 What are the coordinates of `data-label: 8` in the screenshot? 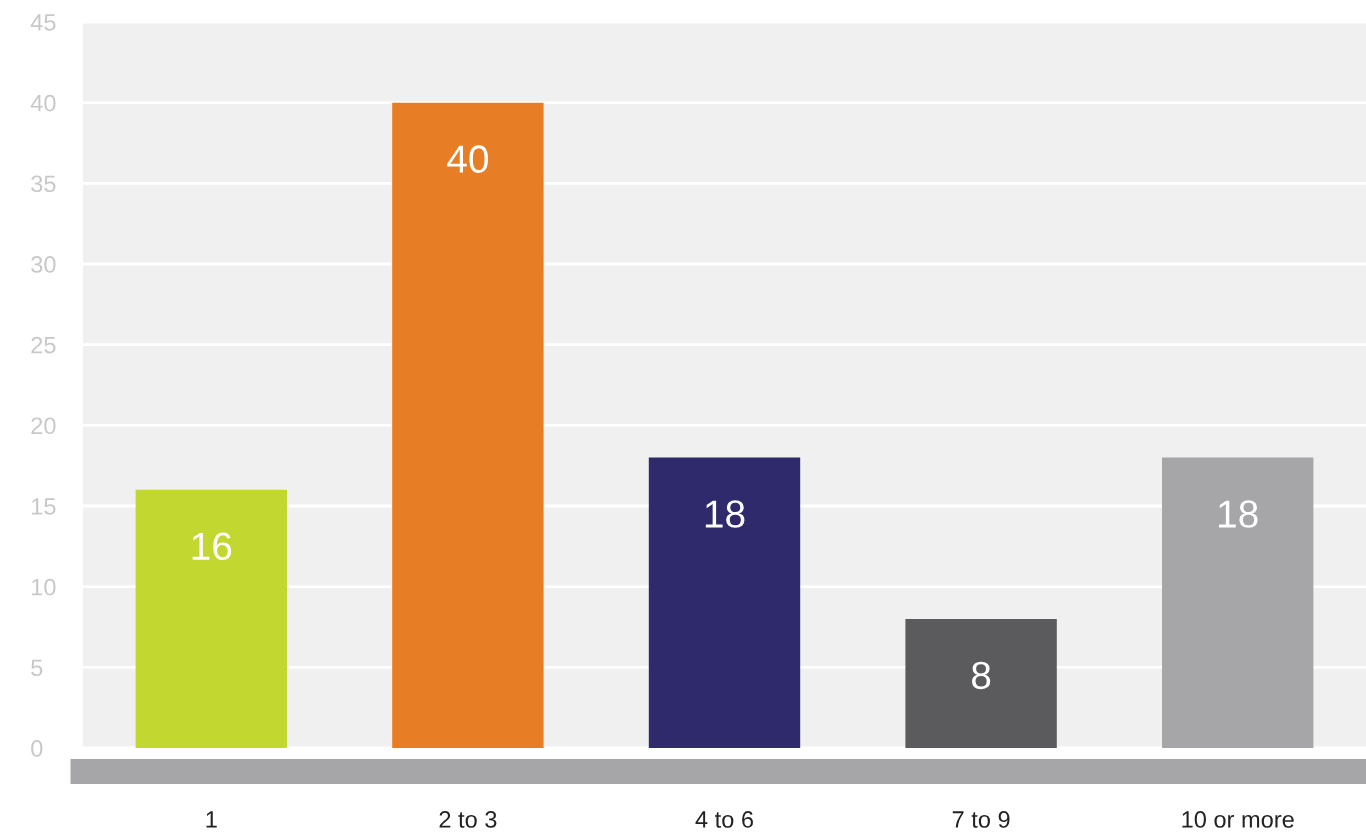 It's located at (981, 675).